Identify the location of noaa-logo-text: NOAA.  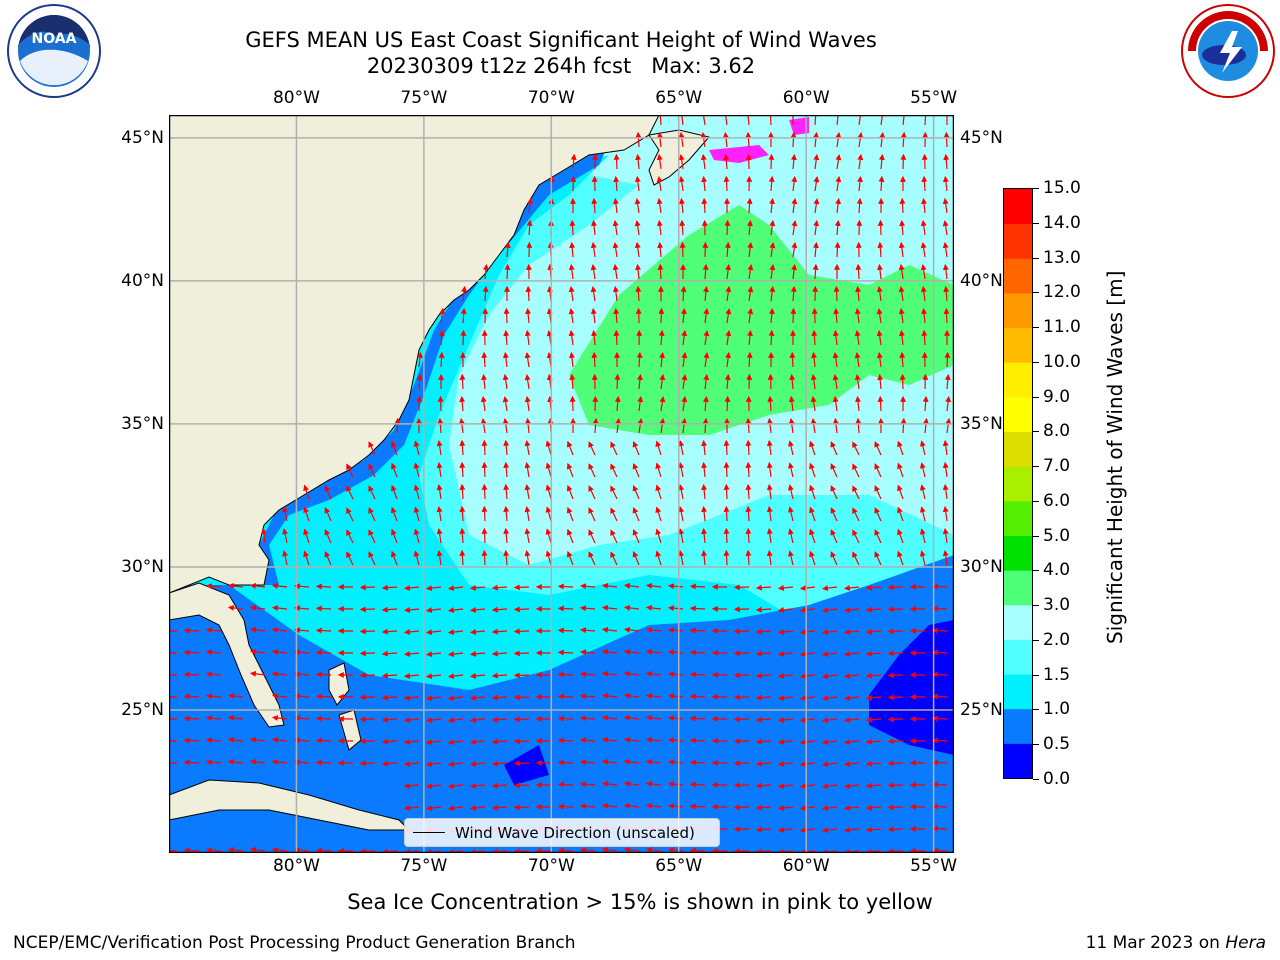
(54, 39).